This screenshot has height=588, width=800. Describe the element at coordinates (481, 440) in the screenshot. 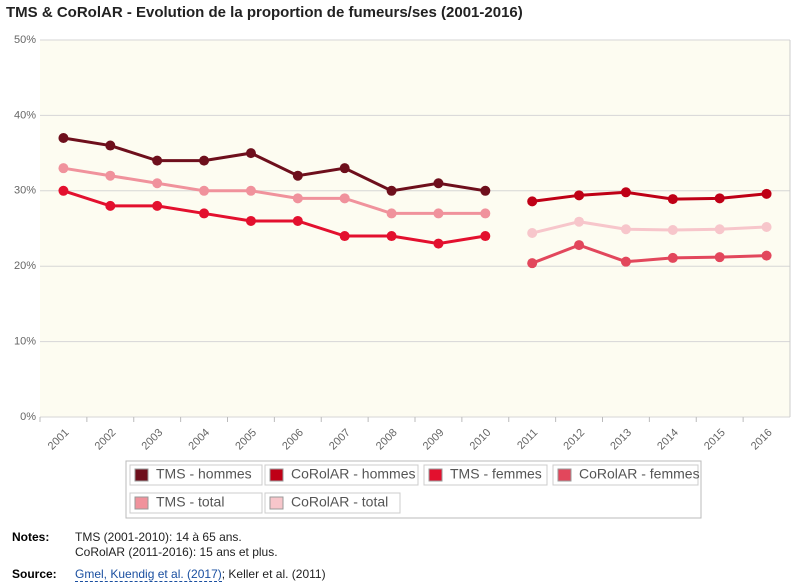

I see `x-tick-label: 2010` at that location.